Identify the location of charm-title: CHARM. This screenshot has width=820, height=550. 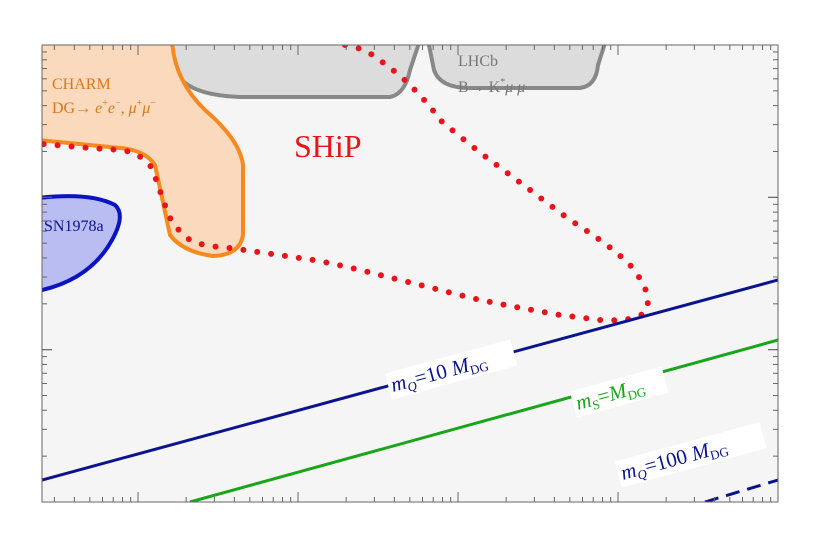
(81, 84).